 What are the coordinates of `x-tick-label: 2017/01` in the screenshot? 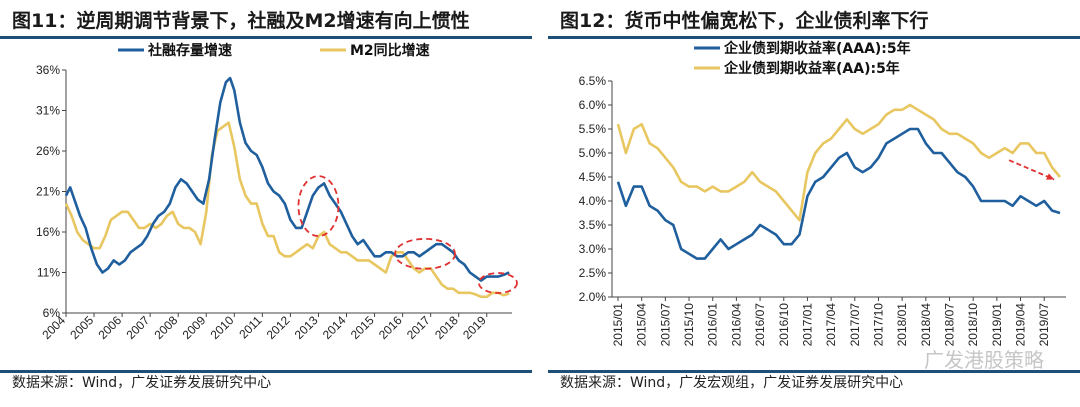 It's located at (807, 325).